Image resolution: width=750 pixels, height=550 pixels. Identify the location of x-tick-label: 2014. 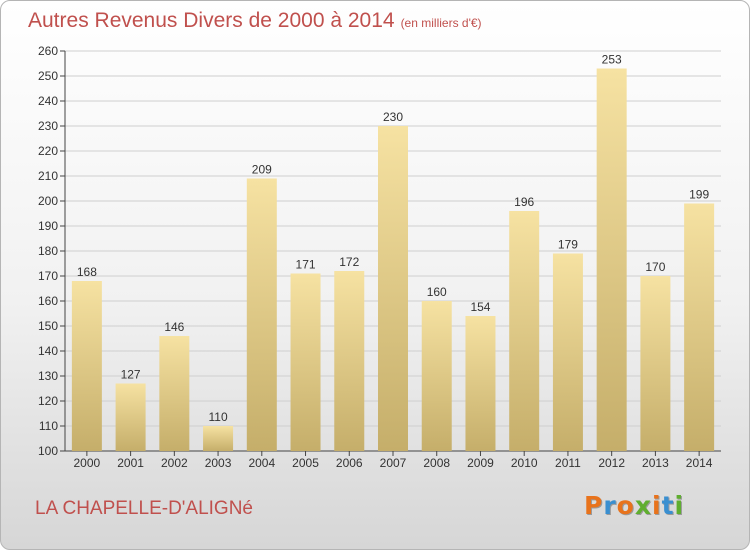
(699, 463).